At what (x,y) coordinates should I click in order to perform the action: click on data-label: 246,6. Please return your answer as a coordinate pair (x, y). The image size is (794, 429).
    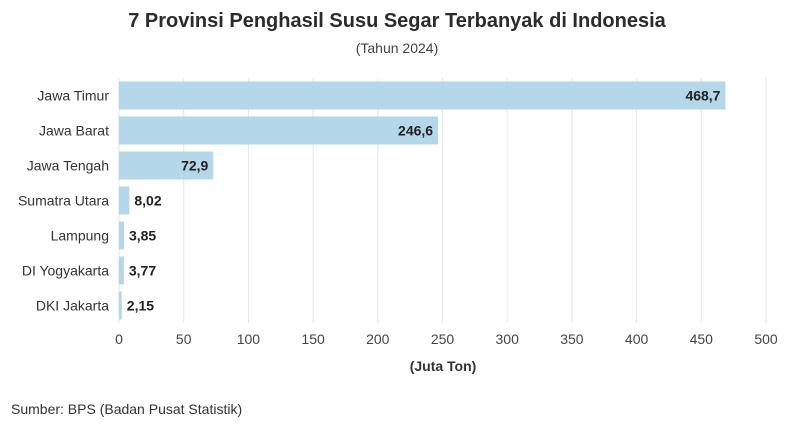
    Looking at the image, I should click on (415, 131).